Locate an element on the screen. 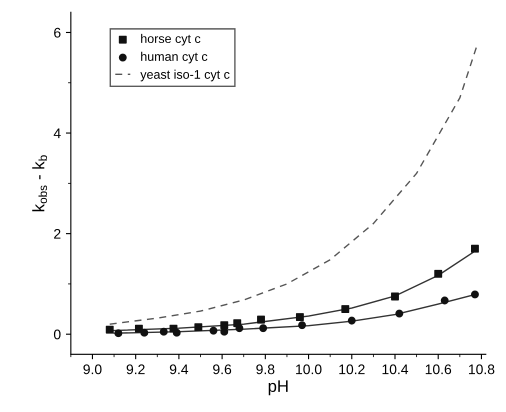 This screenshot has width=506, height=412. x-tick-label: 9.4 is located at coordinates (179, 369).